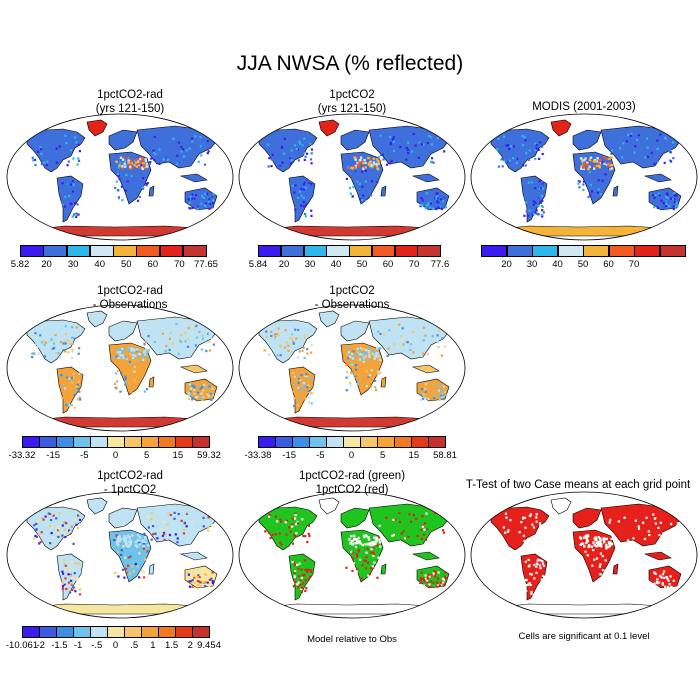 The image size is (700, 700). What do you see at coordinates (440, 264) in the screenshot?
I see `colorbar-label: 77.6` at bounding box center [440, 264].